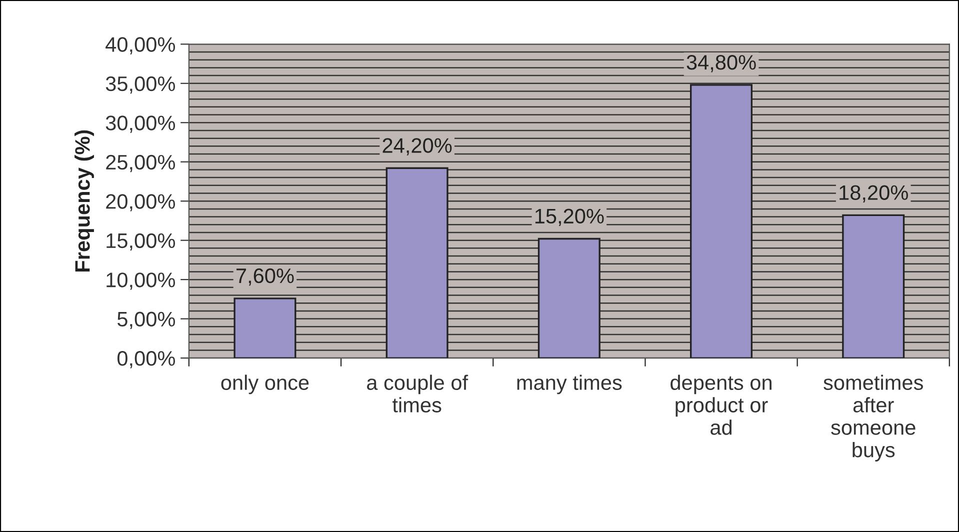  Describe the element at coordinates (146, 321) in the screenshot. I see `y-tick-label: 5,00%` at that location.